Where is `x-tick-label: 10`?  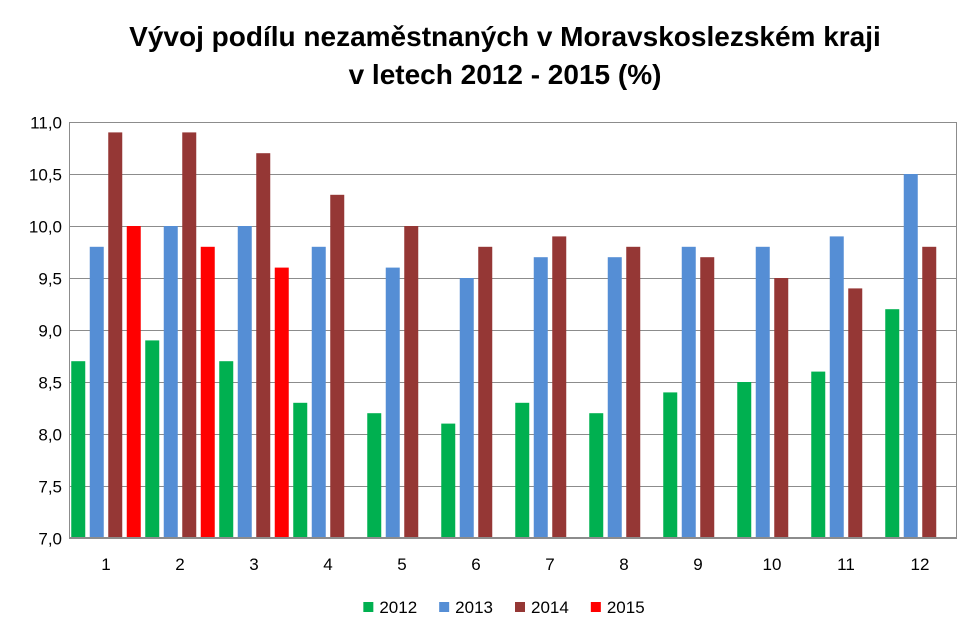 x-tick-label: 10 is located at coordinates (772, 564).